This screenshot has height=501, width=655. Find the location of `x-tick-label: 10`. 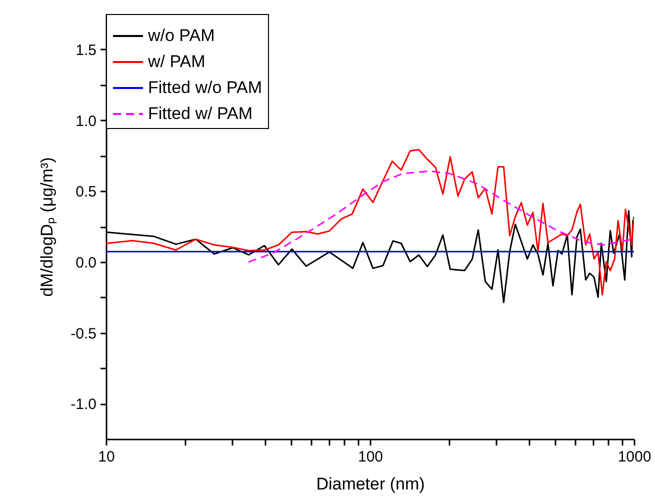

x-tick-label: 10 is located at coordinates (106, 457).